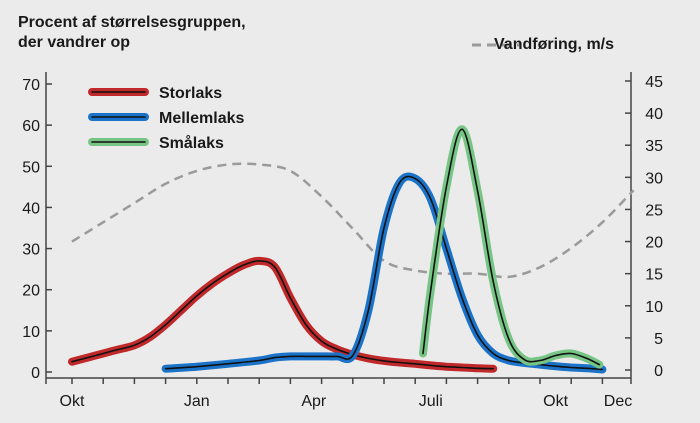 The height and width of the screenshot is (423, 700). Describe the element at coordinates (618, 401) in the screenshot. I see `x-tick-label: Dec` at that location.